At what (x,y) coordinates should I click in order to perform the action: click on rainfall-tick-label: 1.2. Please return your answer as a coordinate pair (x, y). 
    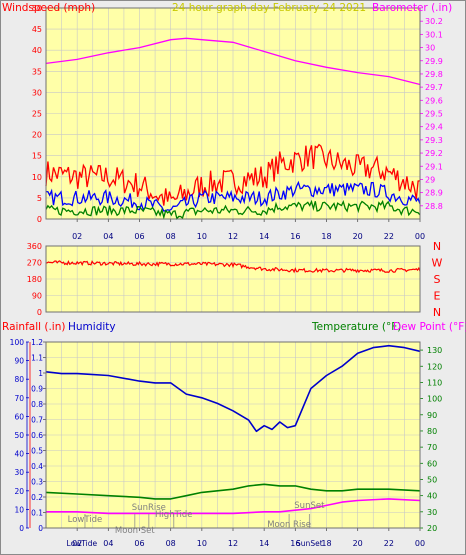
    Looking at the image, I should click on (37, 342).